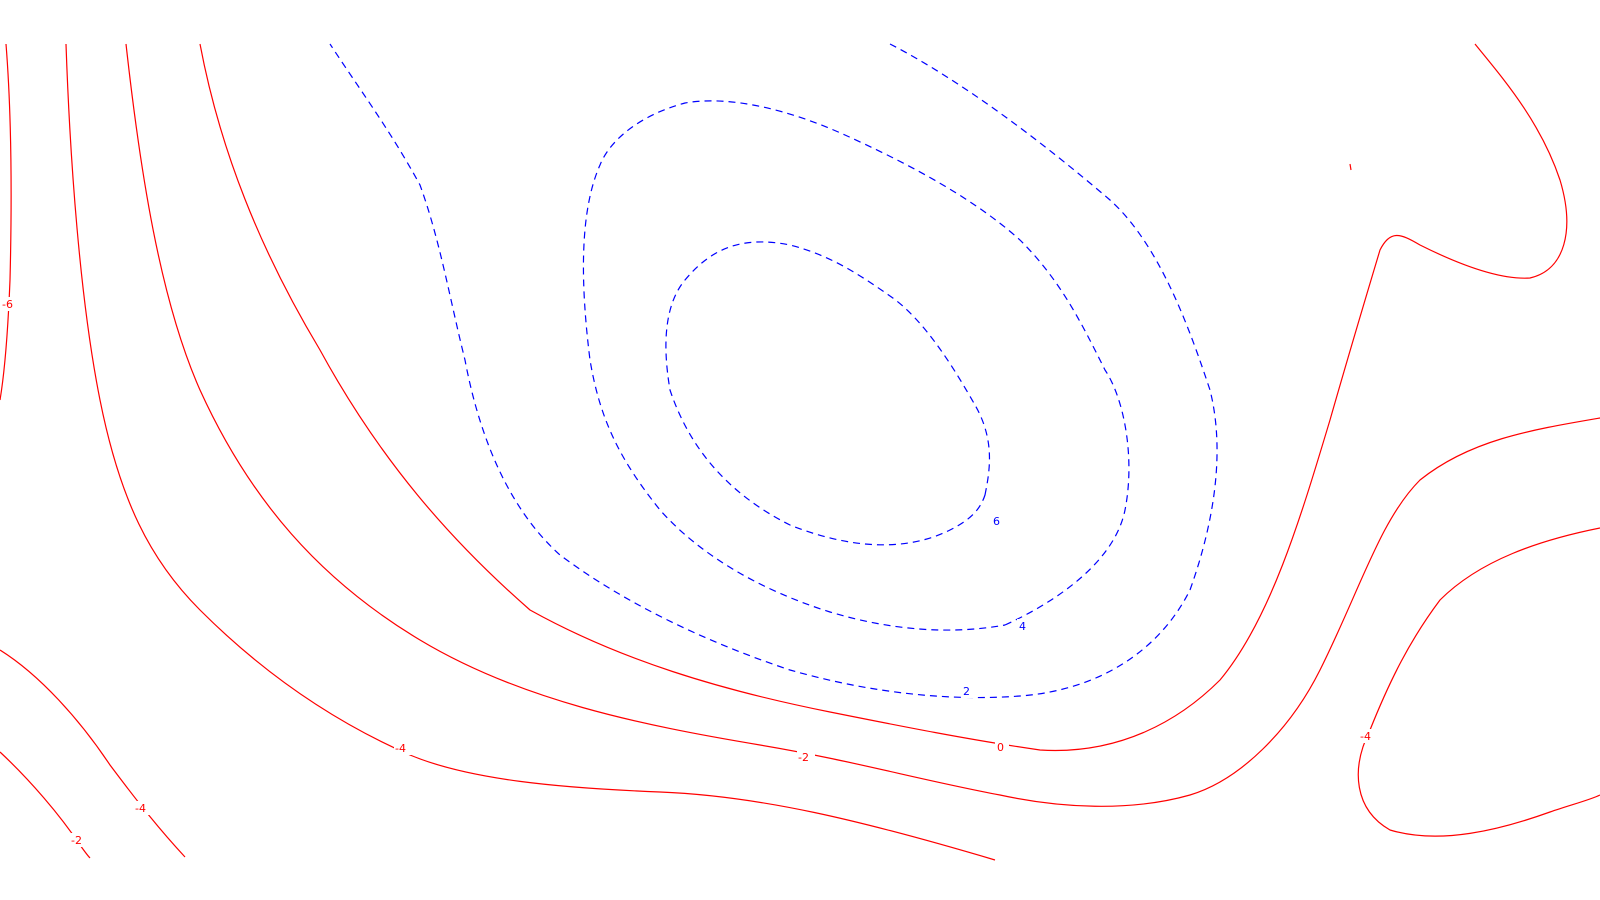 Image resolution: width=1600 pixels, height=900 pixels. Describe the element at coordinates (803, 757) in the screenshot. I see `contour-label-neg2: -2` at that location.